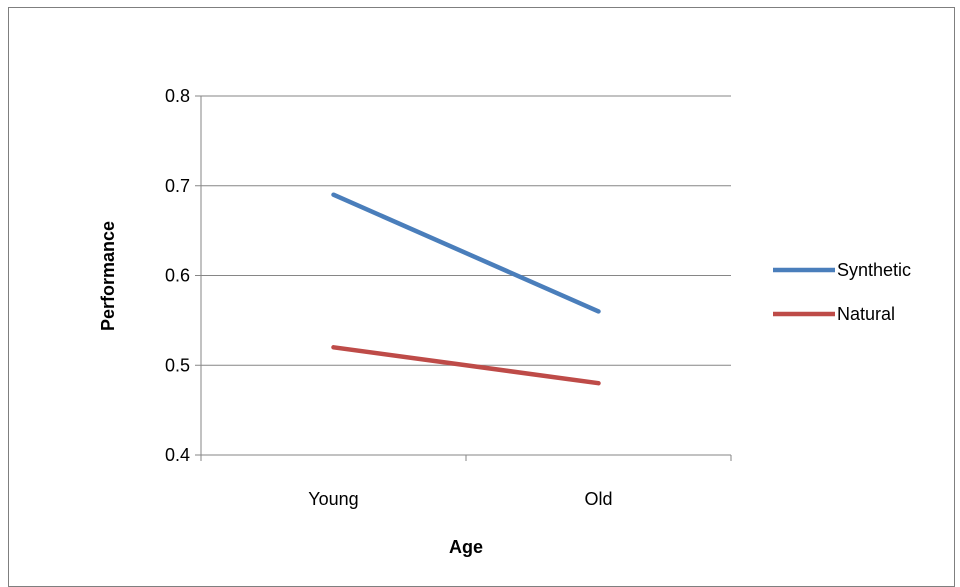  I want to click on legend-label: Natural, so click(866, 314).